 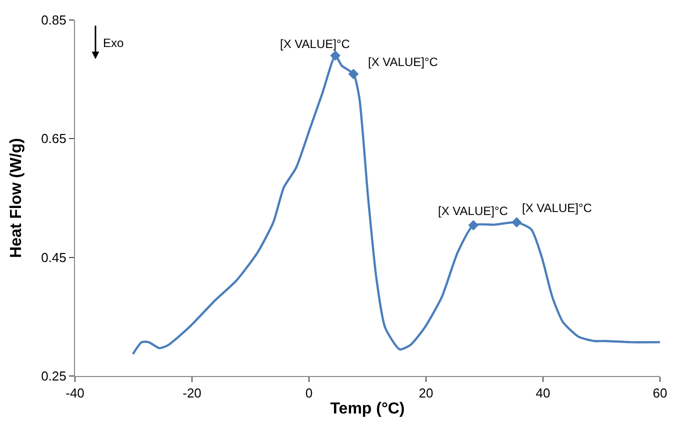 I want to click on y-axis-title: Heat Flow (W/g), so click(x=16, y=198).